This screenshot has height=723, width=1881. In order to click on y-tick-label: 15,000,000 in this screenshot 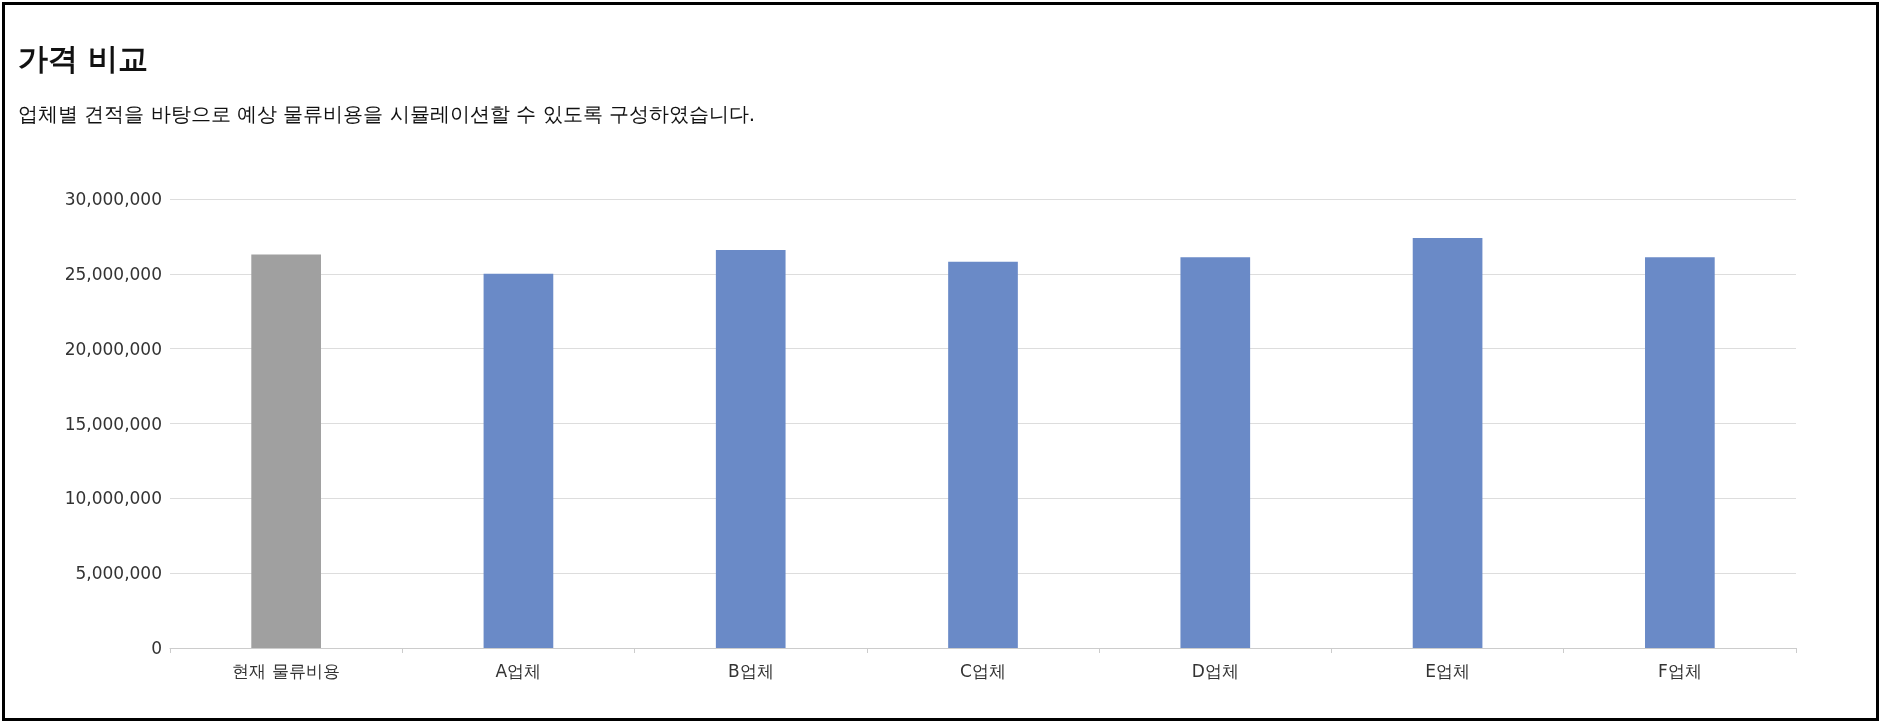, I will do `click(113, 423)`.